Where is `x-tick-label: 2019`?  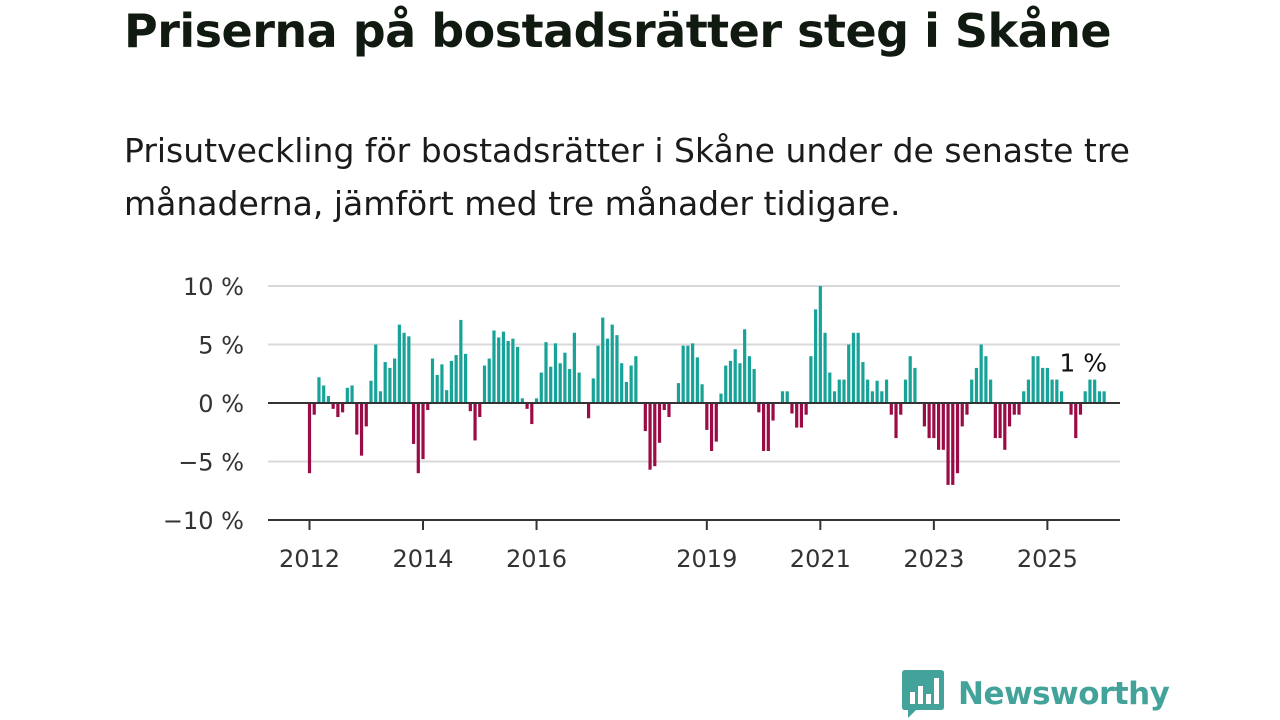
x-tick-label: 2019 is located at coordinates (706, 559).